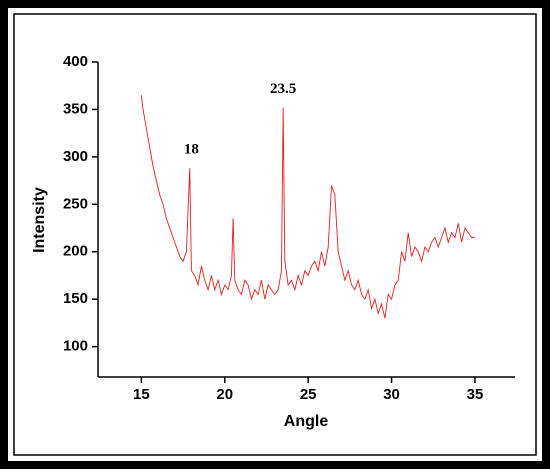 The width and height of the screenshot is (550, 474). I want to click on x-tick-label: 20, so click(224, 394).